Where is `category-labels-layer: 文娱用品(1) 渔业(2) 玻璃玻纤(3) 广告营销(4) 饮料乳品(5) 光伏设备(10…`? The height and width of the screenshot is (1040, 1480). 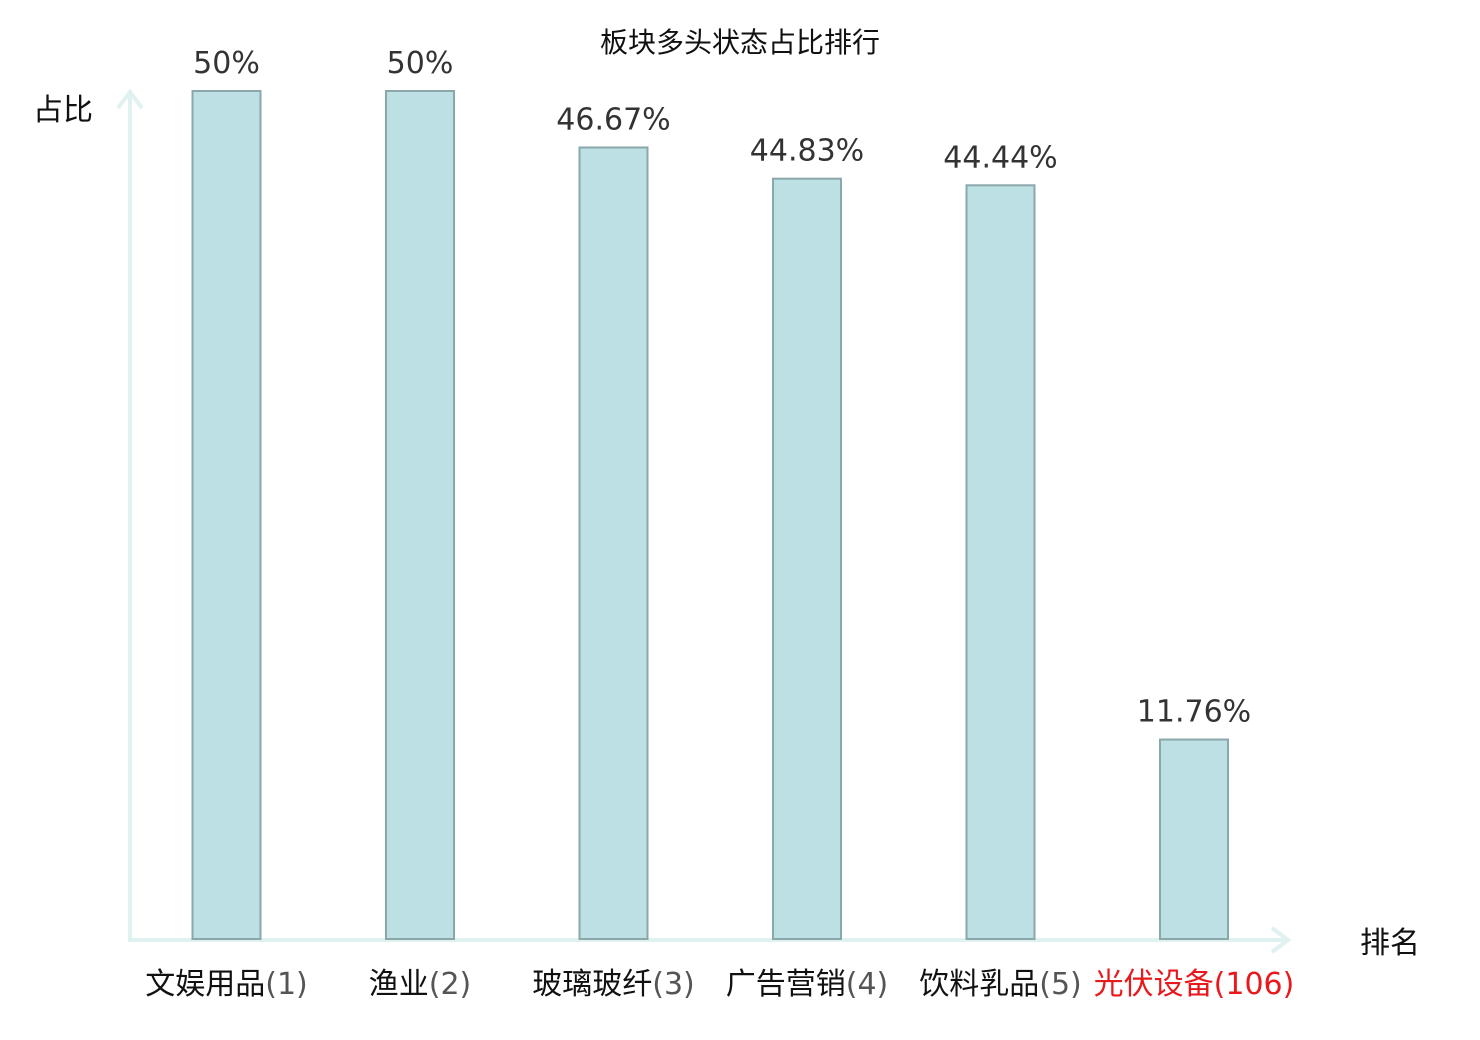
category-labels-layer: 文娱用品(1) 渔业(2) 玻璃玻纤(3) 广告营销(4) 饮料乳品(5) 光伏设备(10… is located at coordinates (719, 984).